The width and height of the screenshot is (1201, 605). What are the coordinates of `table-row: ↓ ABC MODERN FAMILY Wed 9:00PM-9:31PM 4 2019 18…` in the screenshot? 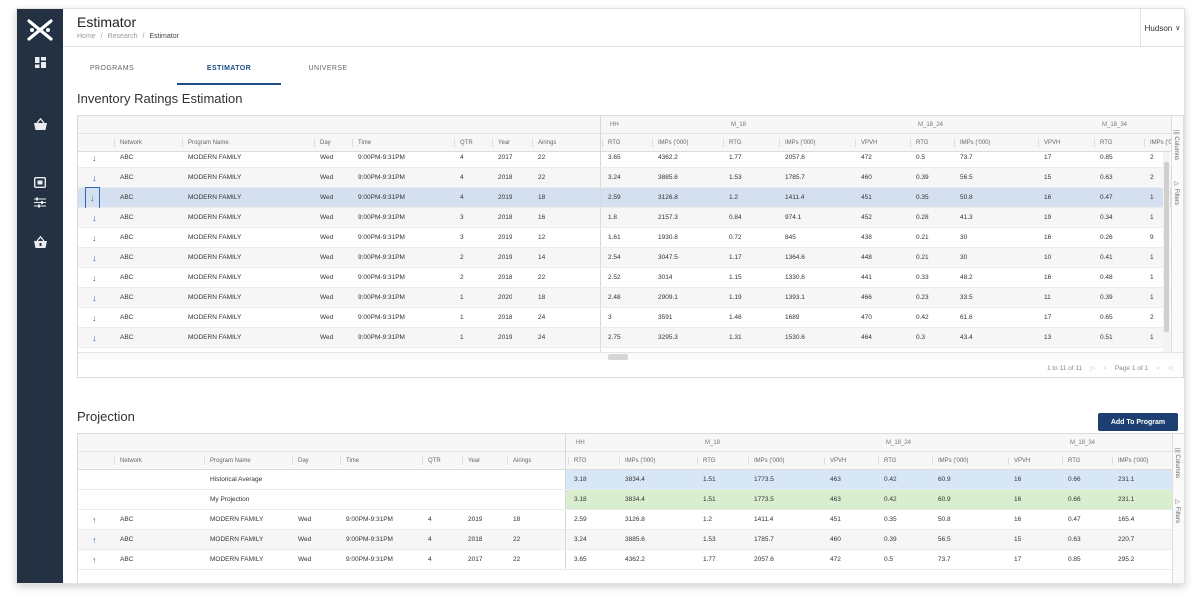 It's located at (630, 198).